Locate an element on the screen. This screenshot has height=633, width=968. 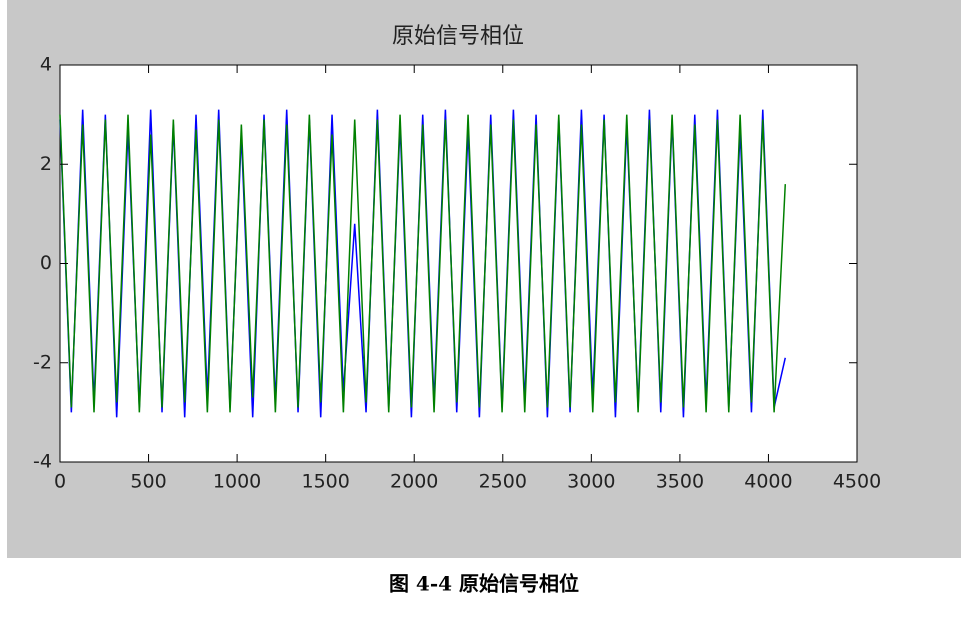
x-tick-label: 4500 is located at coordinates (857, 482).